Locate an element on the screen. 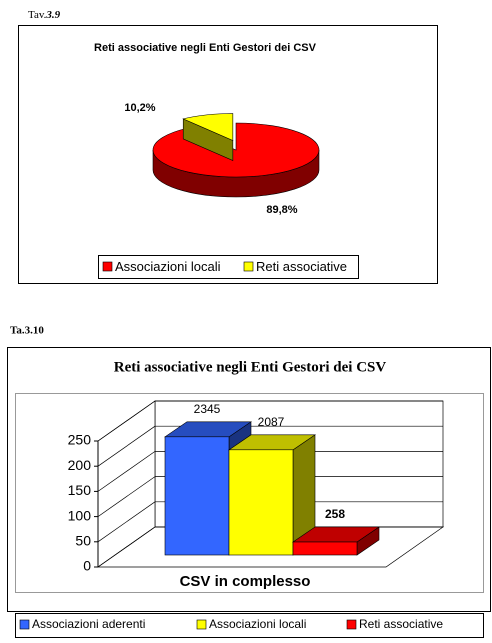 The height and width of the screenshot is (643, 492). legend-label: Associazioni aderenti is located at coordinates (88, 624).